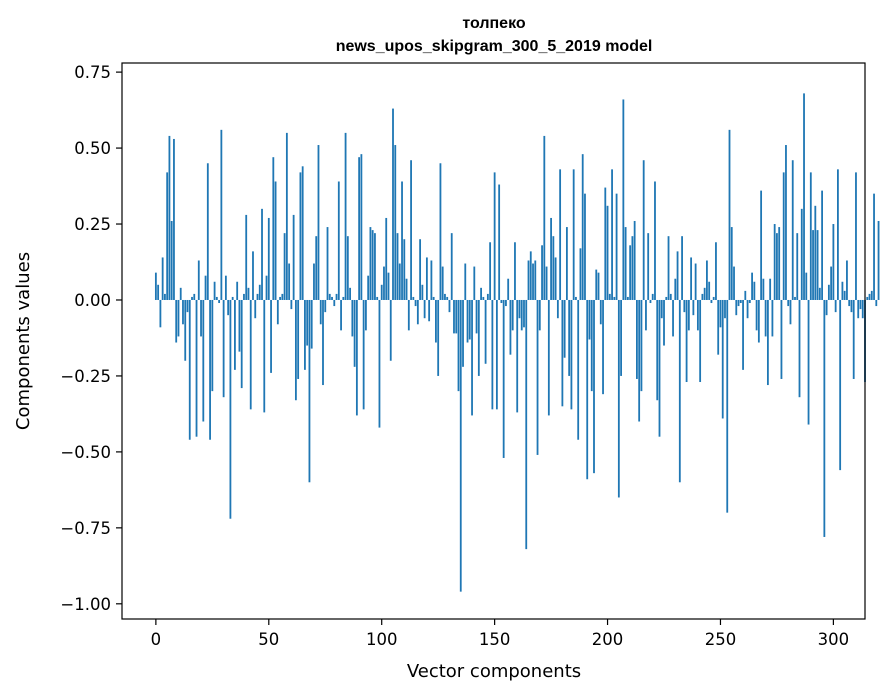  What do you see at coordinates (156, 639) in the screenshot?
I see `x-tick-label: 0` at bounding box center [156, 639].